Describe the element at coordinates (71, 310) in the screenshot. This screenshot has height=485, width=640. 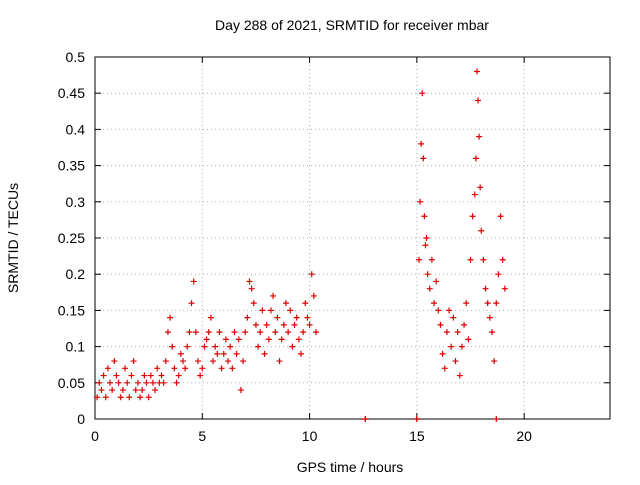
I see `y-tick-label: 0.15` at that location.